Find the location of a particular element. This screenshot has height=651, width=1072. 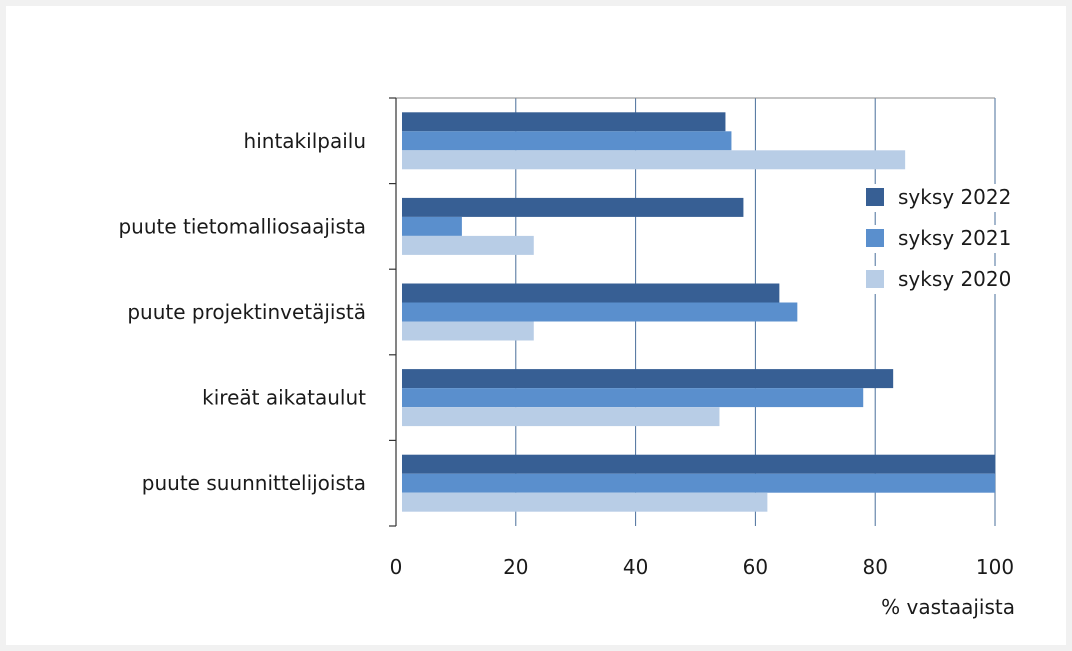

x-tick-label: 80 is located at coordinates (874, 567).